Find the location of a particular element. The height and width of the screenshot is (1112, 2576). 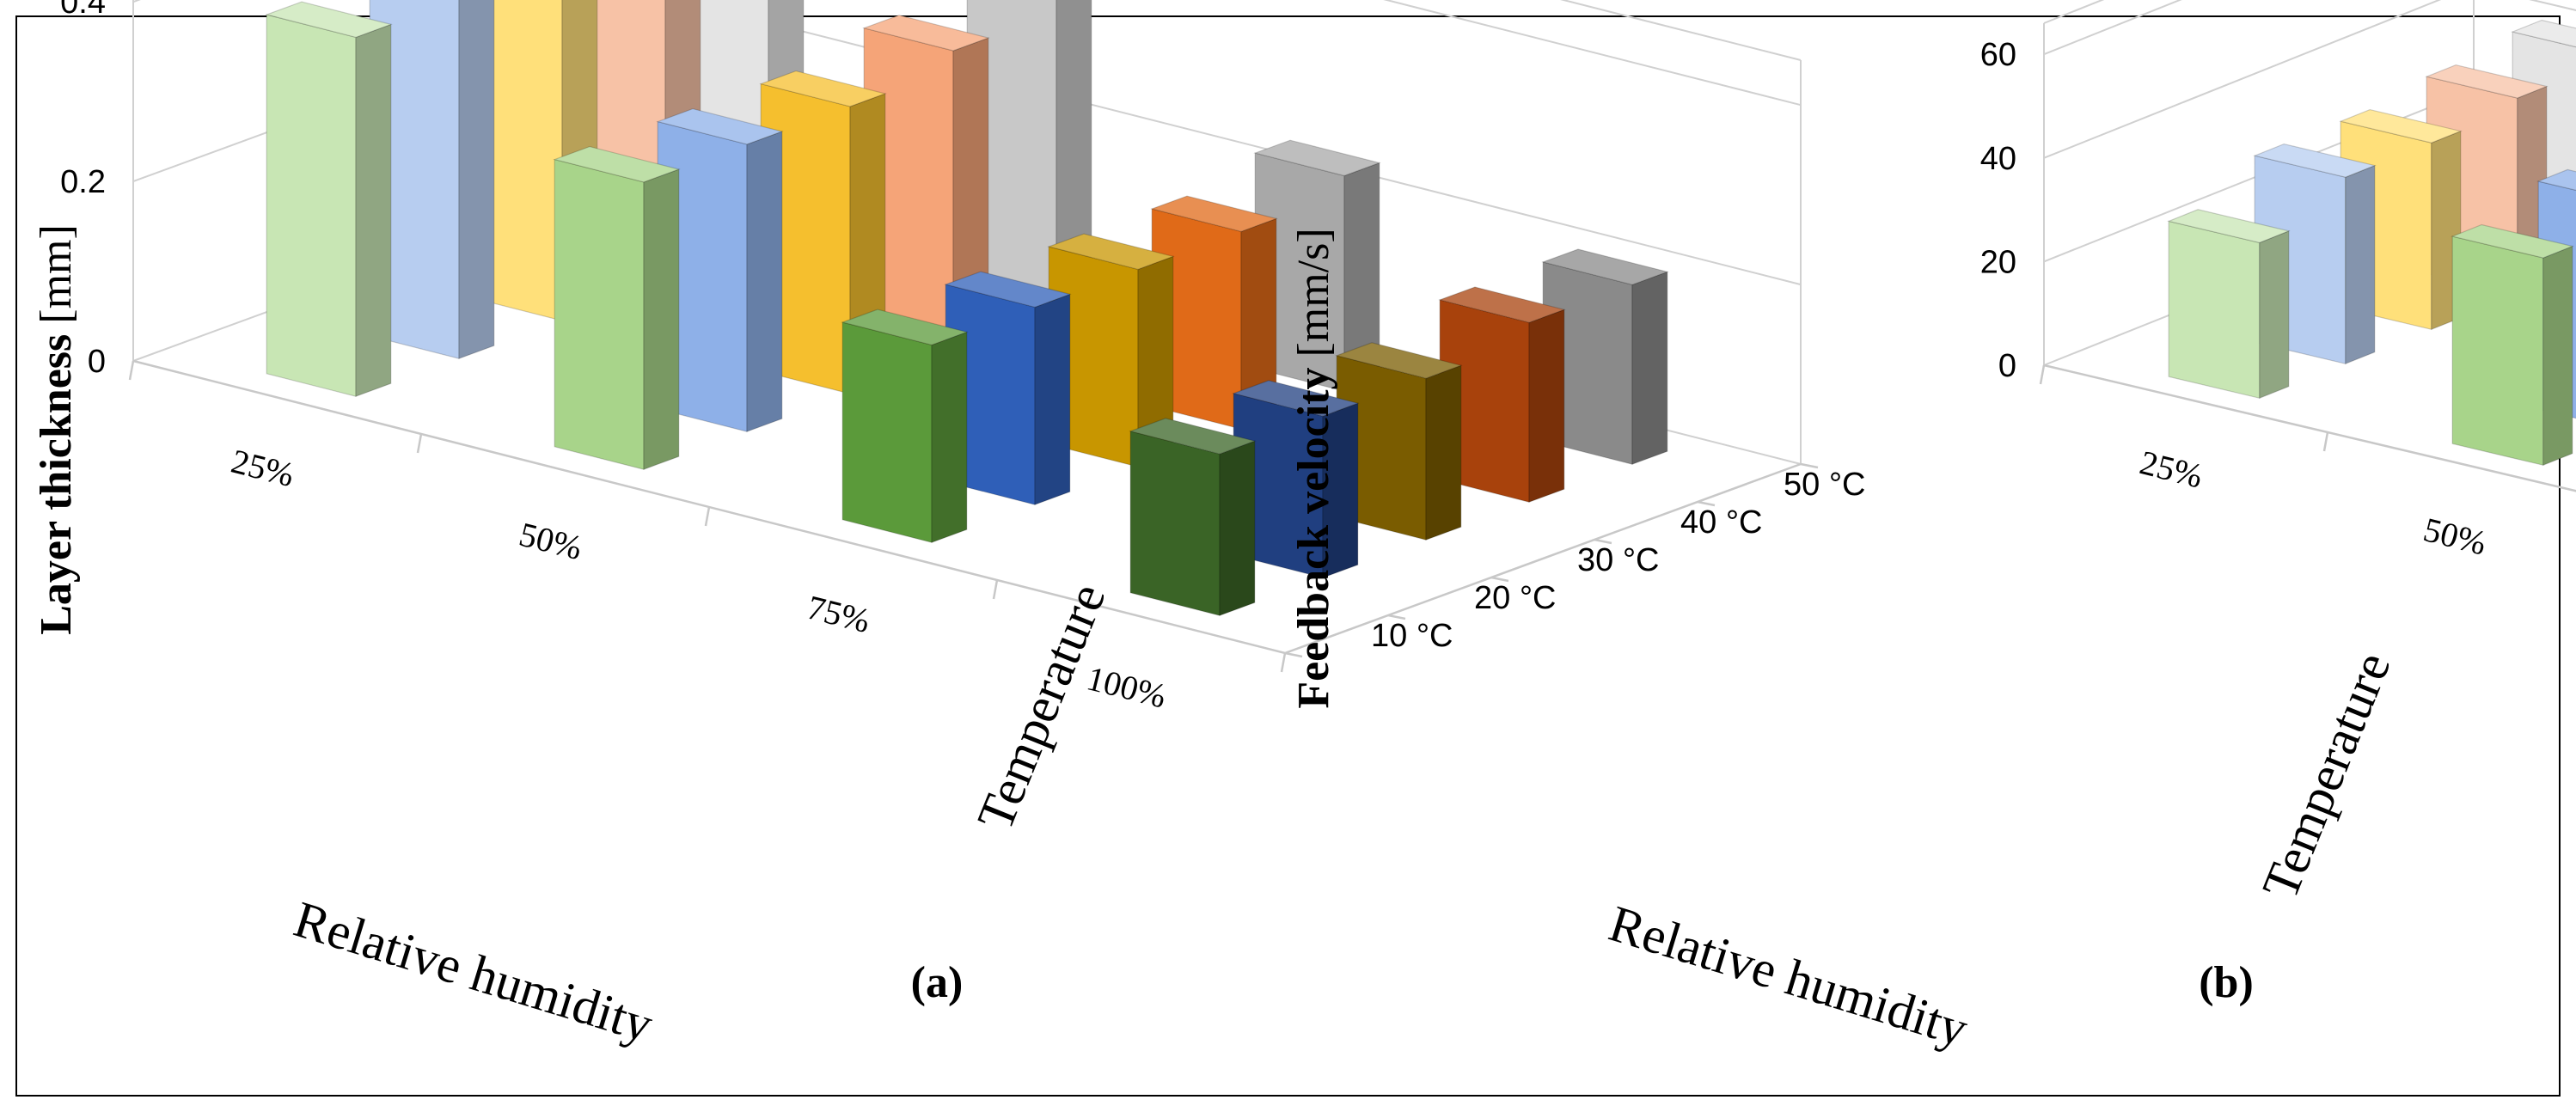

z-category-label: 30 °C is located at coordinates (1618, 560).